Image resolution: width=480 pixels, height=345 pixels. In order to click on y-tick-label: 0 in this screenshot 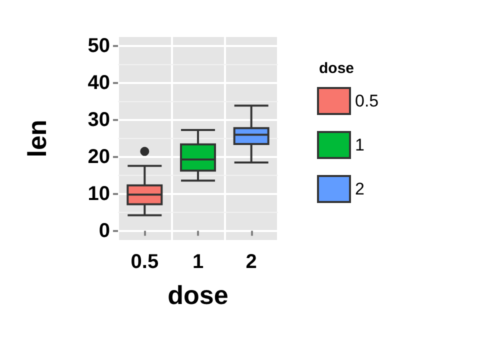, I will do `click(104, 231)`.